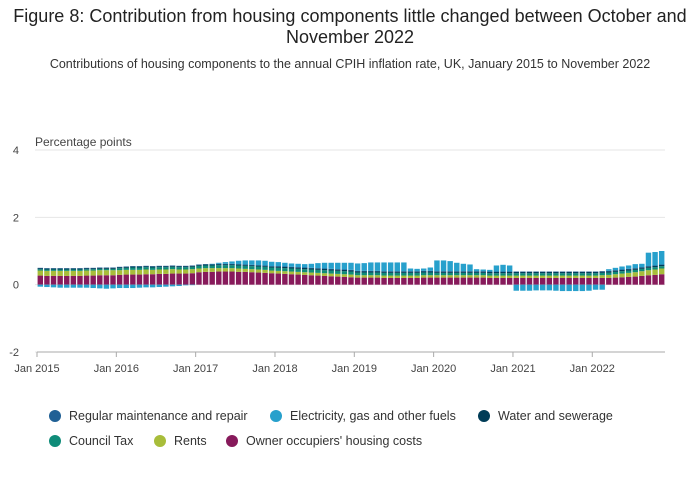 The height and width of the screenshot is (502, 700). What do you see at coordinates (180, 441) in the screenshot?
I see `legend-item-rents: Rents` at bounding box center [180, 441].